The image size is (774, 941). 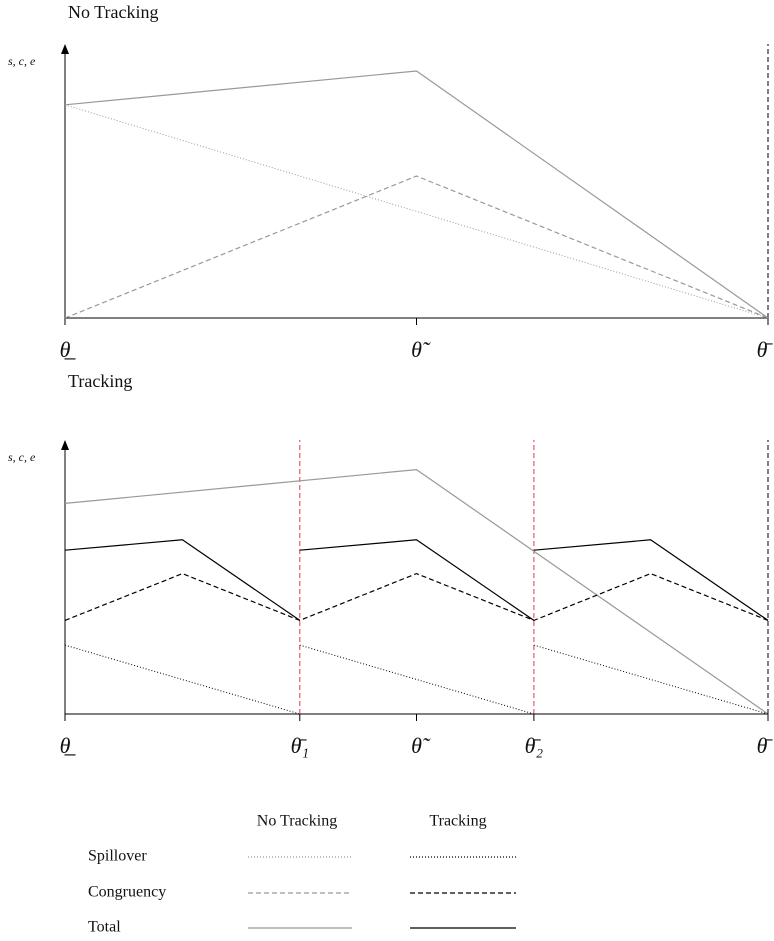 What do you see at coordinates (300, 745) in the screenshot?
I see `x-tick-label: θ̄₁` at bounding box center [300, 745].